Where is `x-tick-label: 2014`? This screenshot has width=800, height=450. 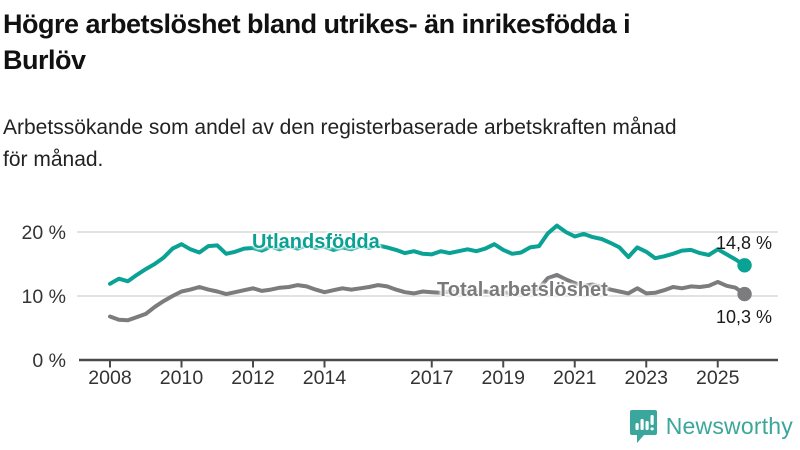 x-tick-label: 2014 is located at coordinates (325, 378).